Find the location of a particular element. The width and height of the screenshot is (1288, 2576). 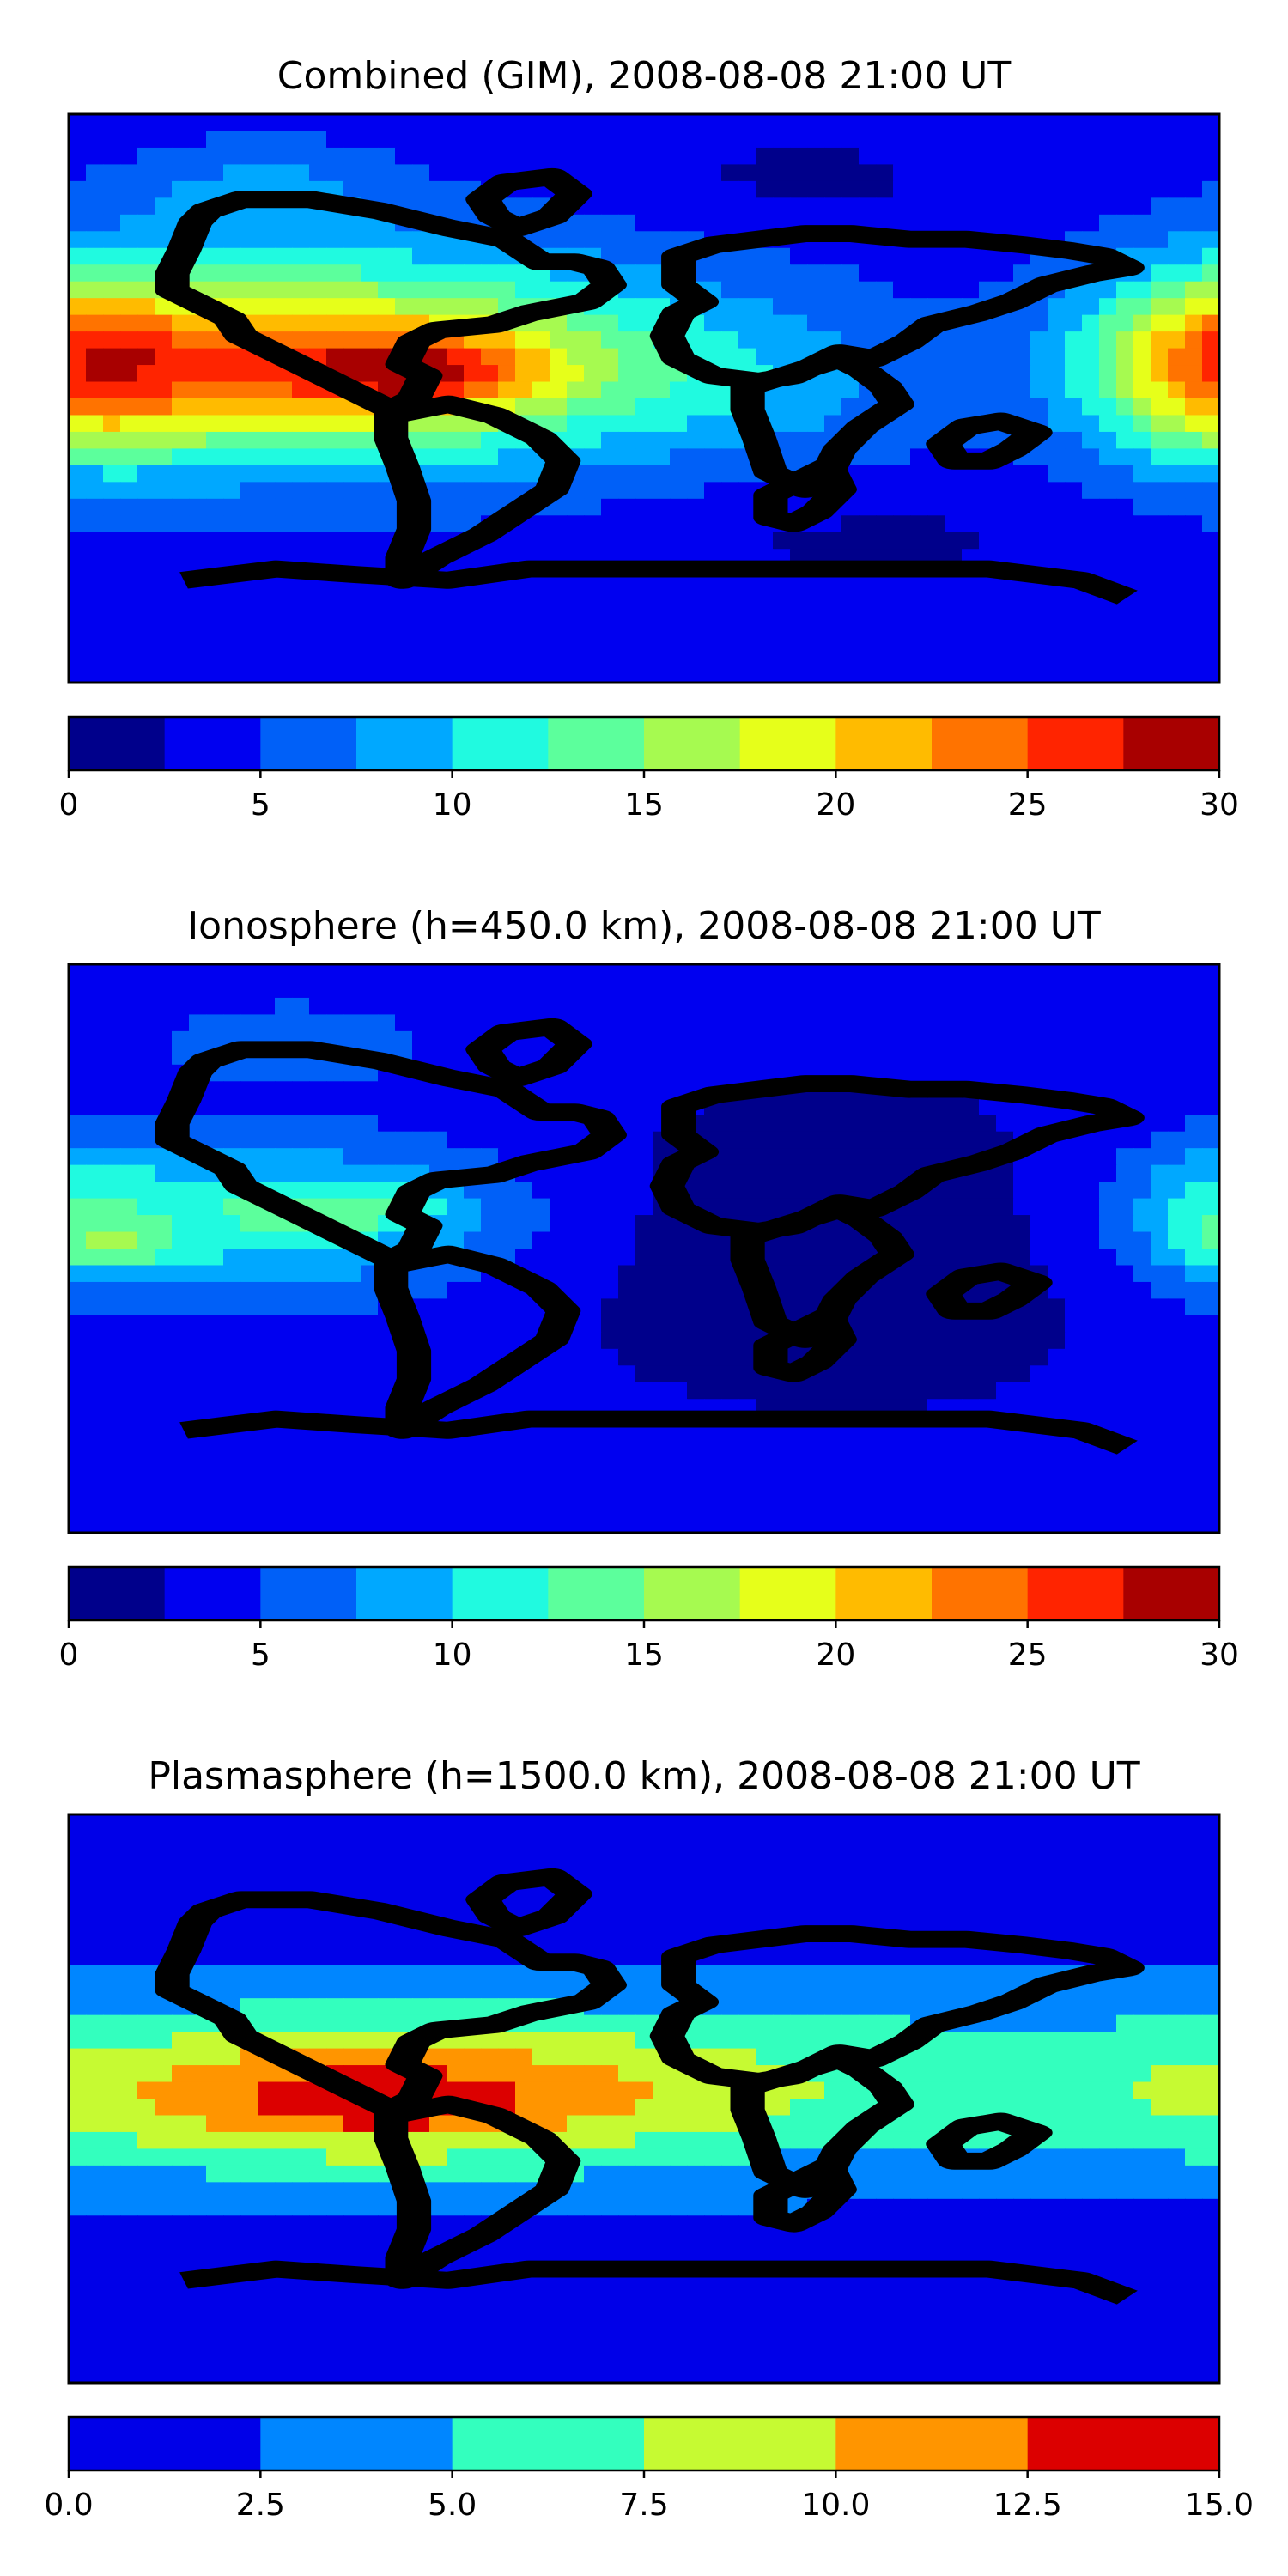

colorbar-segment is located at coordinates (788, 1594).